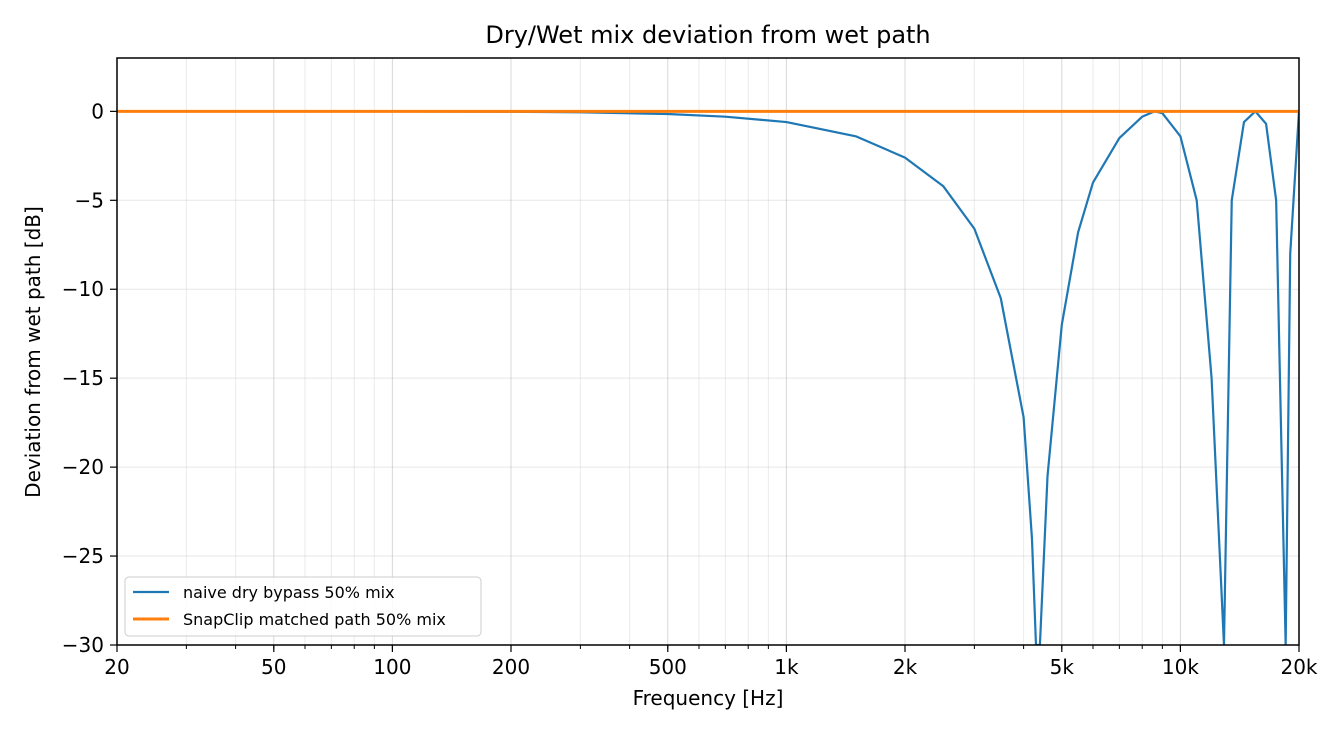 The height and width of the screenshot is (736, 1344). I want to click on x-tick-label: 5k, so click(1062, 667).